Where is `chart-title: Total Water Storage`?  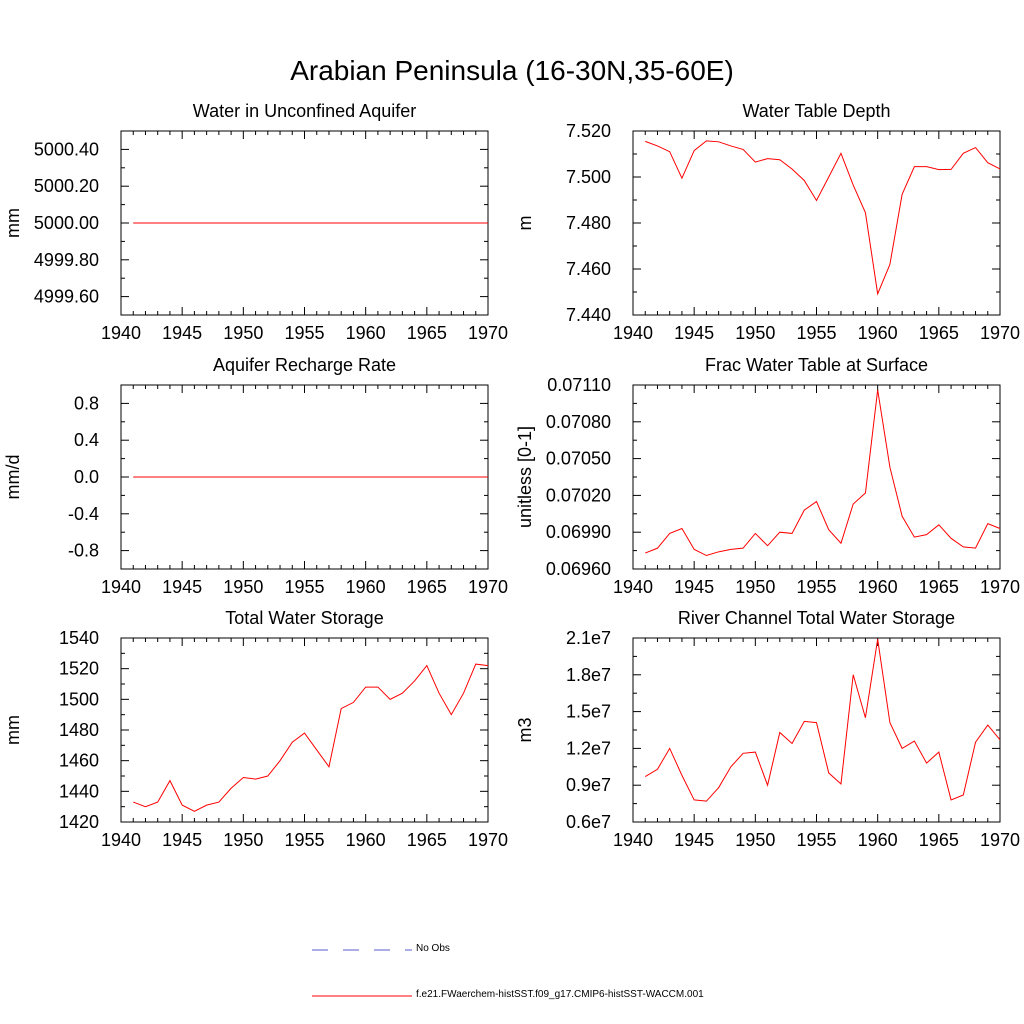
chart-title: Total Water Storage is located at coordinates (304, 618).